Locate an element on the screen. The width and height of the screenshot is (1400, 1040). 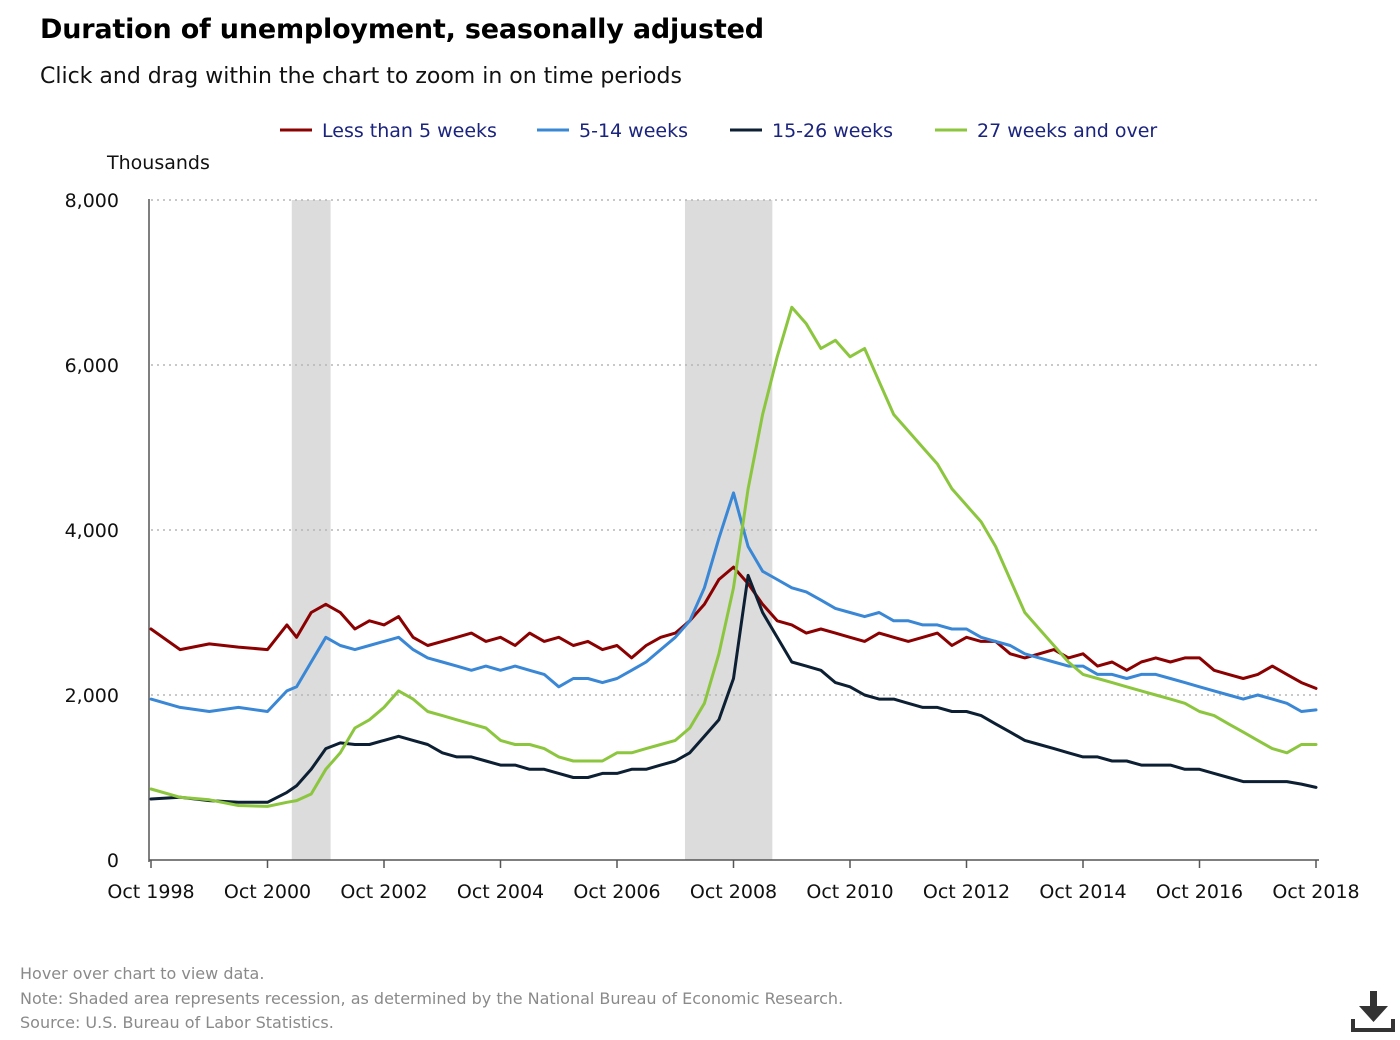
hover-note: Hover over chart to view data. is located at coordinates (142, 973).